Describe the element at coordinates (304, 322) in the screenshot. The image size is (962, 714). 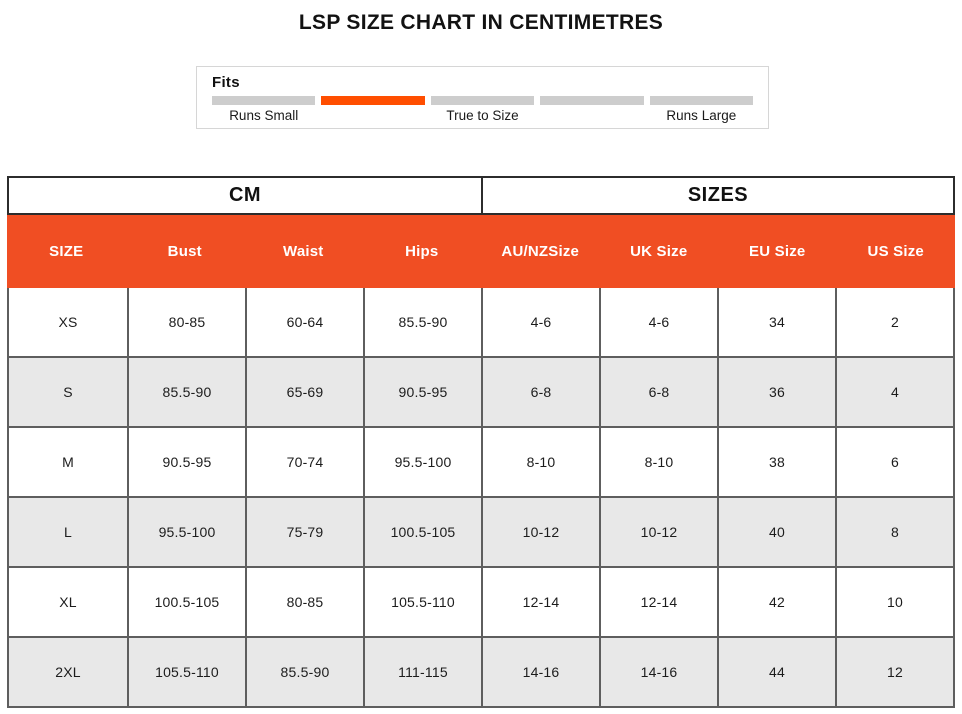
I see `value-cell: 60-64` at that location.